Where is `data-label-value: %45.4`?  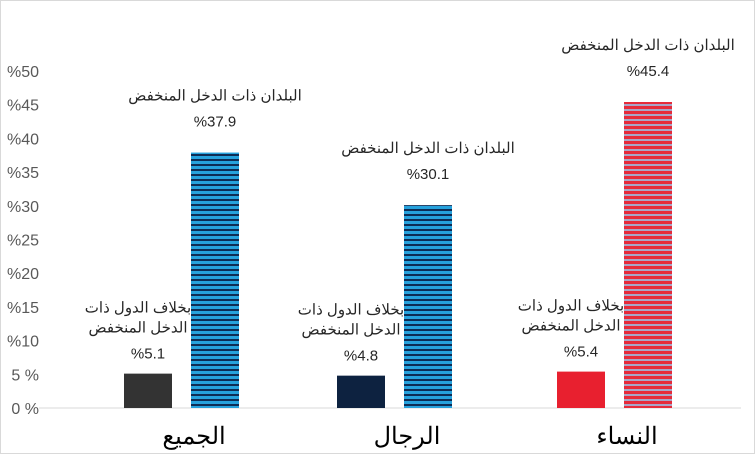
data-label-value: %45.4 is located at coordinates (648, 71).